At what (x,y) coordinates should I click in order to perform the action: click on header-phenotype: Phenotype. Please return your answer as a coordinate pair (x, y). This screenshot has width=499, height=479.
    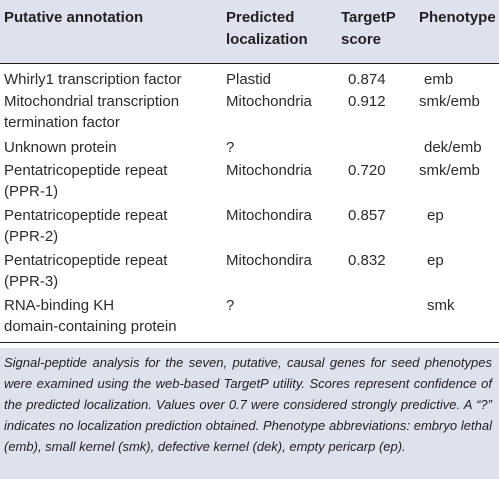
    Looking at the image, I should click on (457, 17).